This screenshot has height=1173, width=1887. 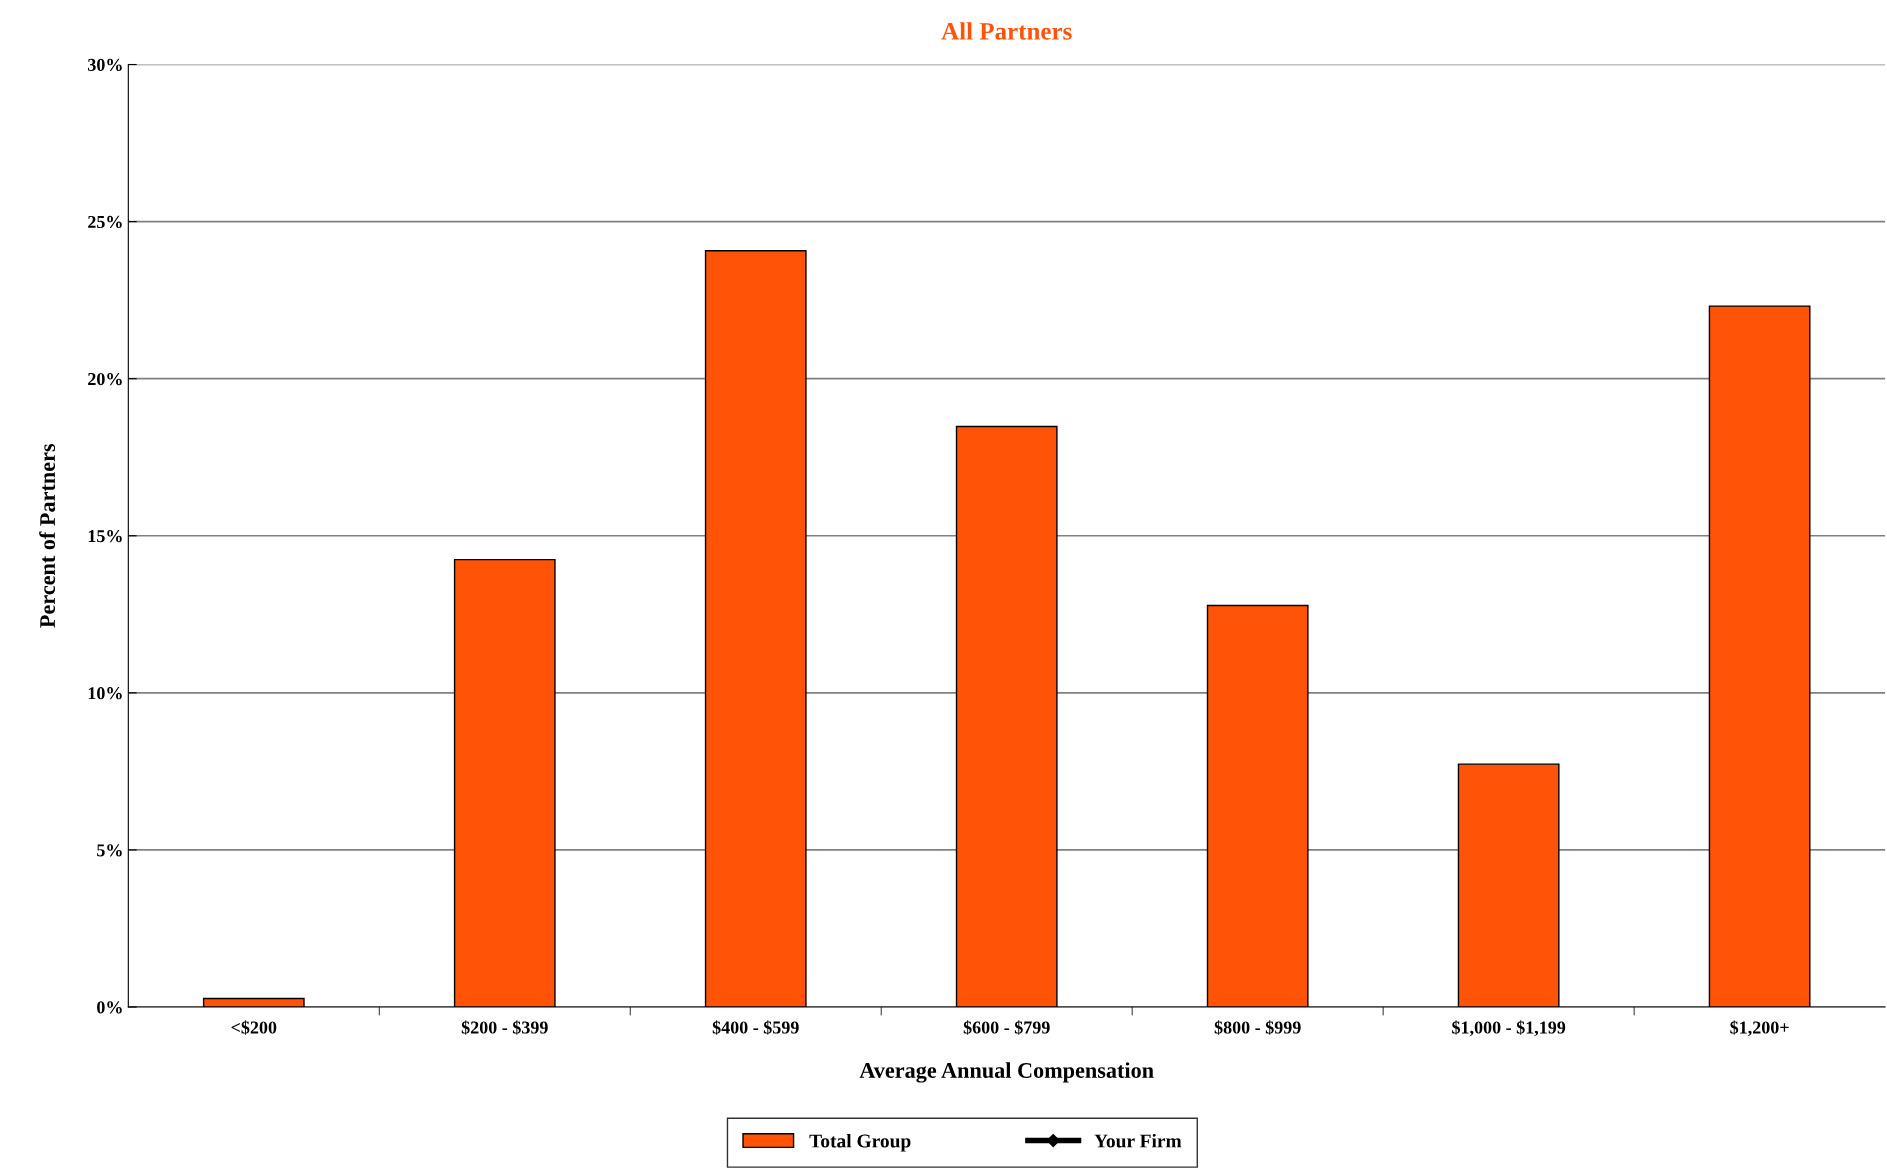 I want to click on legend-label: Your Firm, so click(x=1138, y=1140).